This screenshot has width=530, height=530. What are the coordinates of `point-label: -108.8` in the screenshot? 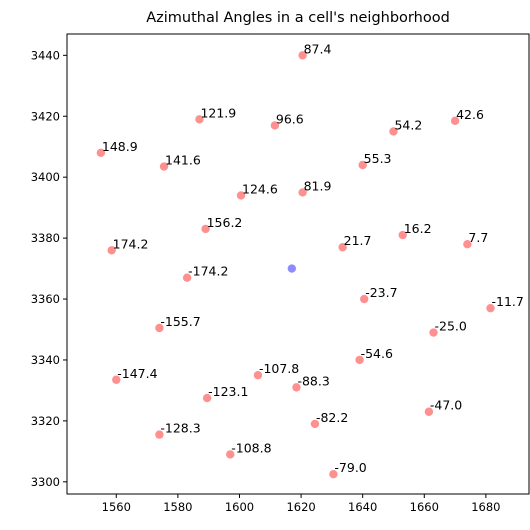 It's located at (251, 447).